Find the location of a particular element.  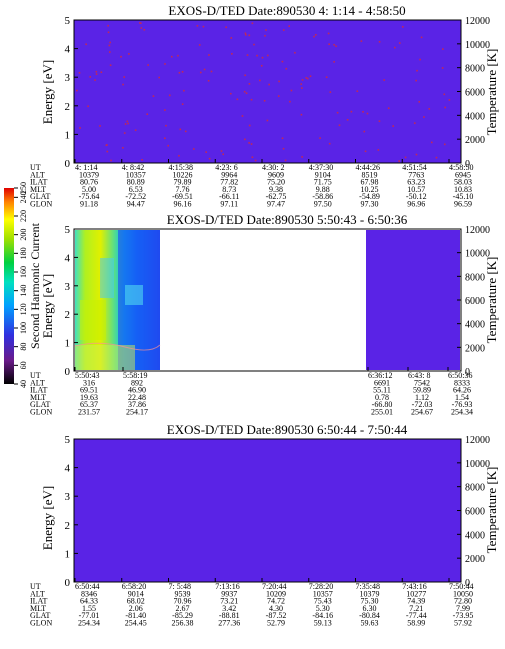

y-tick-label: 0 is located at coordinates (68, 164).